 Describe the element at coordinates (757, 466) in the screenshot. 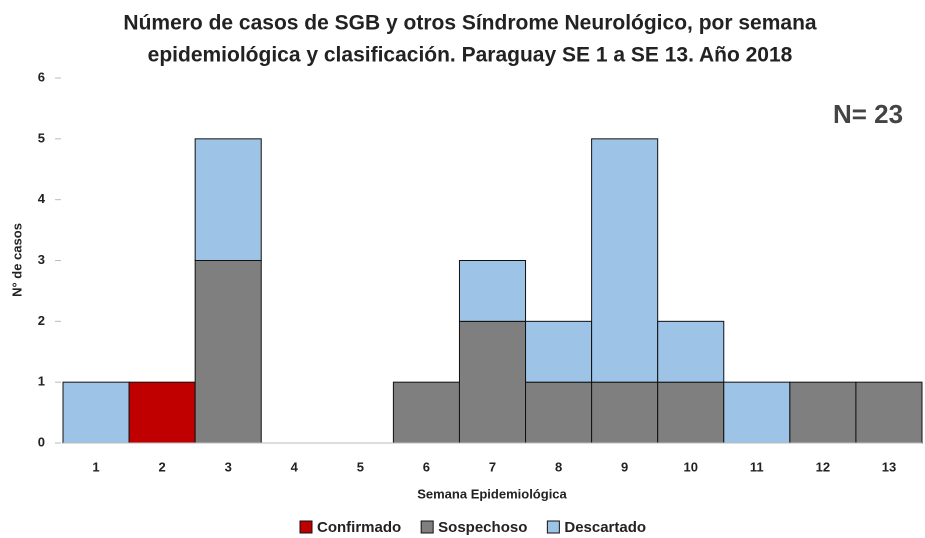

I see `x-tick-label: 11` at that location.